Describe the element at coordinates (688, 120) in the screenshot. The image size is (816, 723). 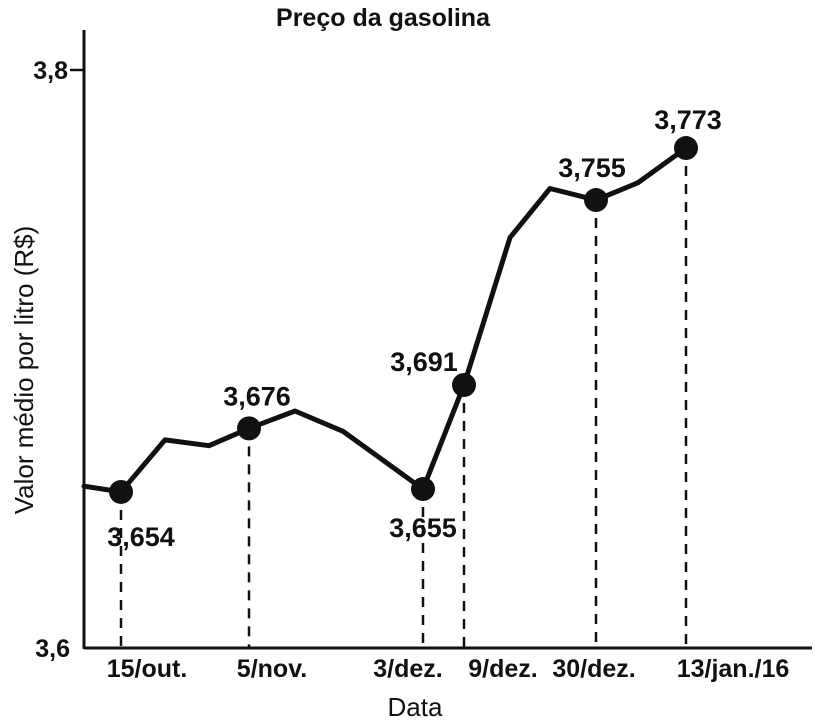
I see `data-label: 3,773` at that location.